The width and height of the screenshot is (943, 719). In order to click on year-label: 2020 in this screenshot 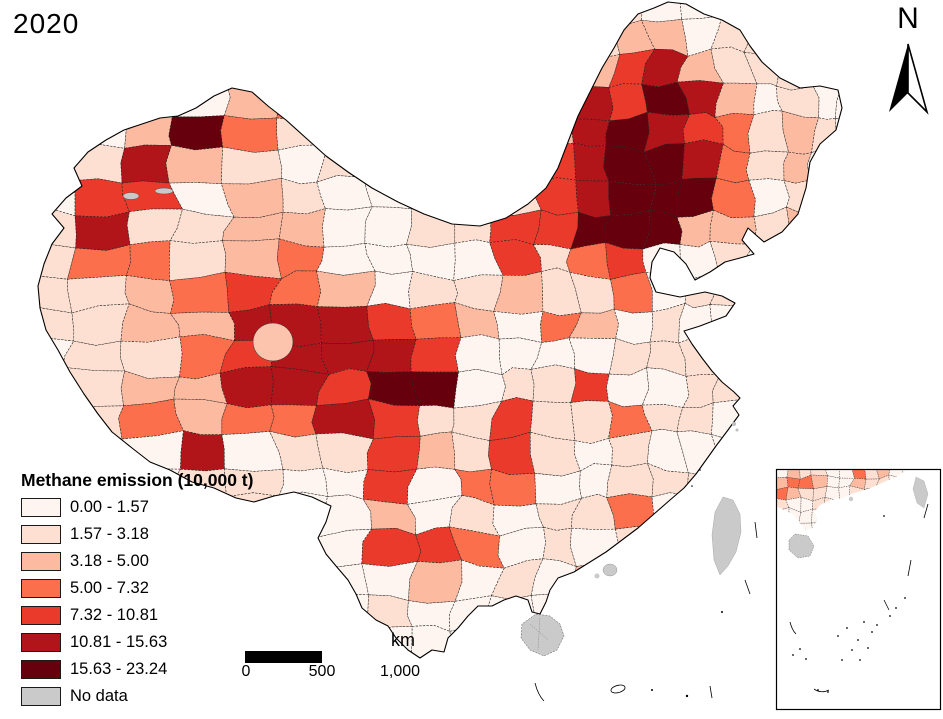, I will do `click(46, 23)`.